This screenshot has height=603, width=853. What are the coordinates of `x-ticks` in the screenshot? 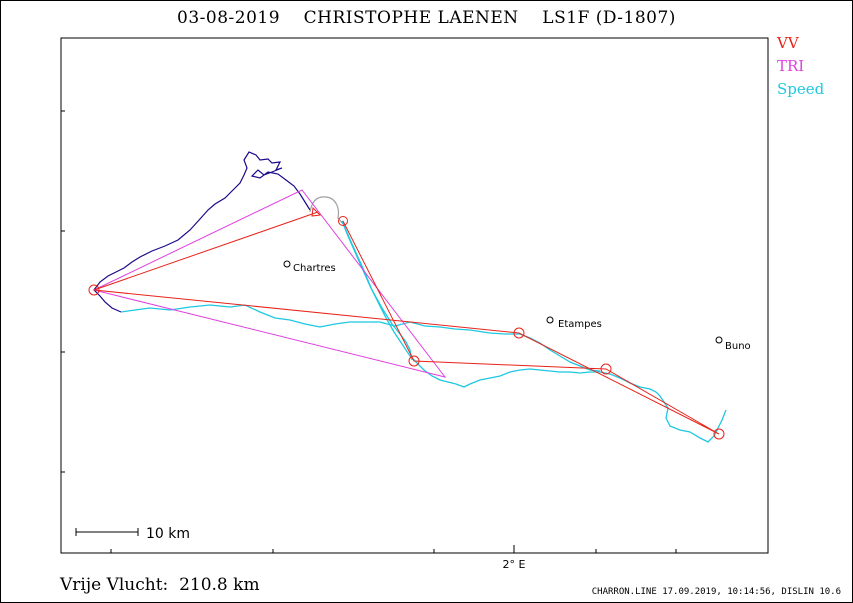 It's located at (393, 549).